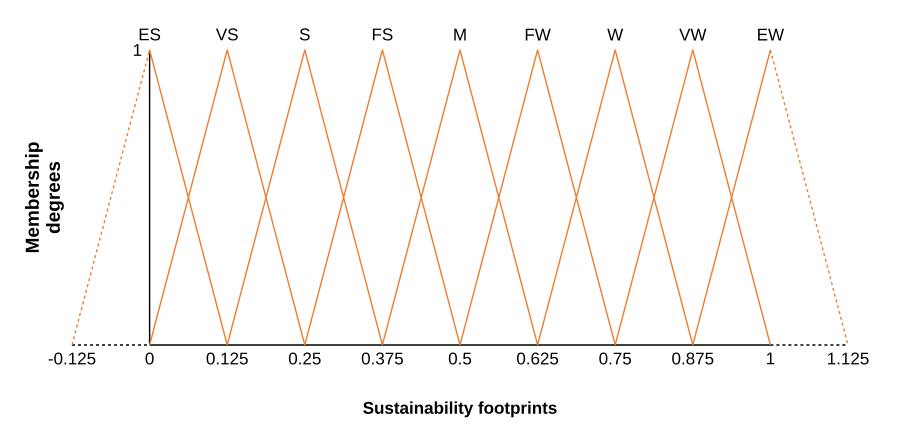 This screenshot has width=898, height=443. I want to click on annotation: VW, so click(692, 34).